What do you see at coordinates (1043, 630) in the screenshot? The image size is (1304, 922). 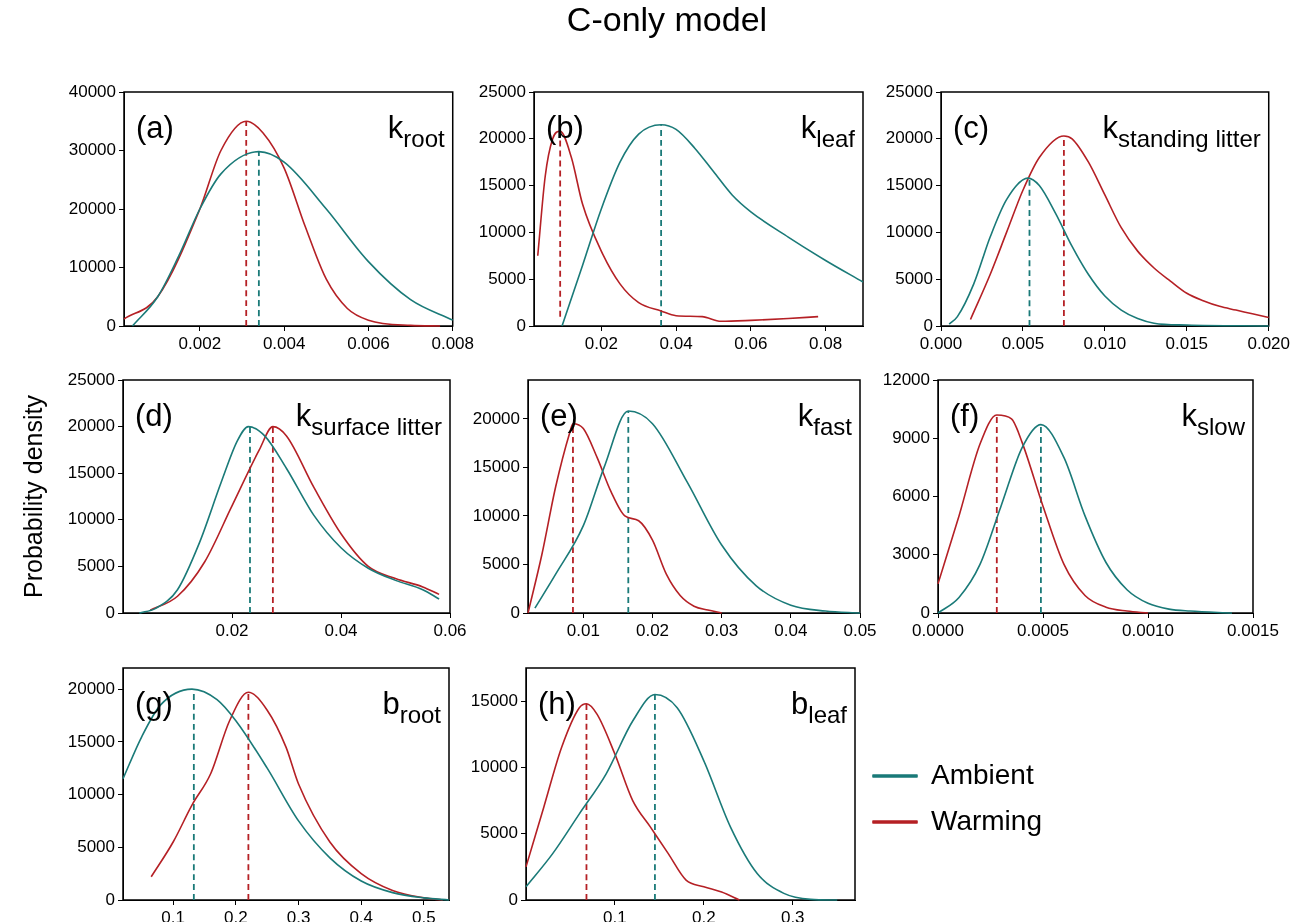 I see `x-tick-label: 0.0005` at bounding box center [1043, 630].